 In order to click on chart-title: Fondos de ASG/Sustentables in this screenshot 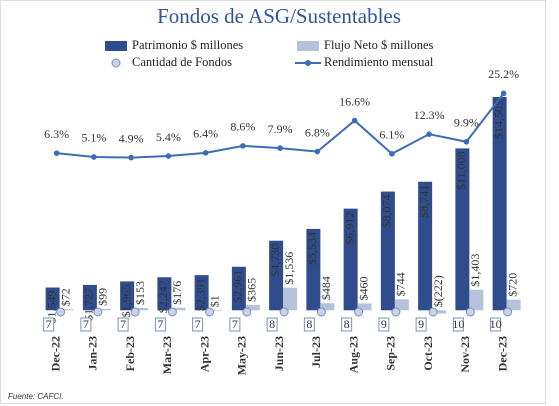, I will do `click(279, 16)`.